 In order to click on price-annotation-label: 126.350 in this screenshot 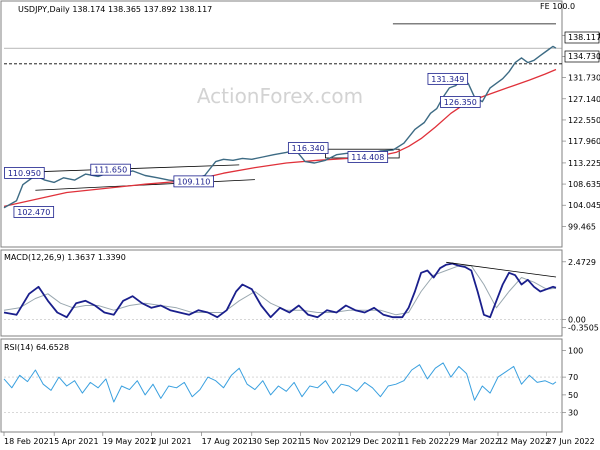, I will do `click(460, 102)`.